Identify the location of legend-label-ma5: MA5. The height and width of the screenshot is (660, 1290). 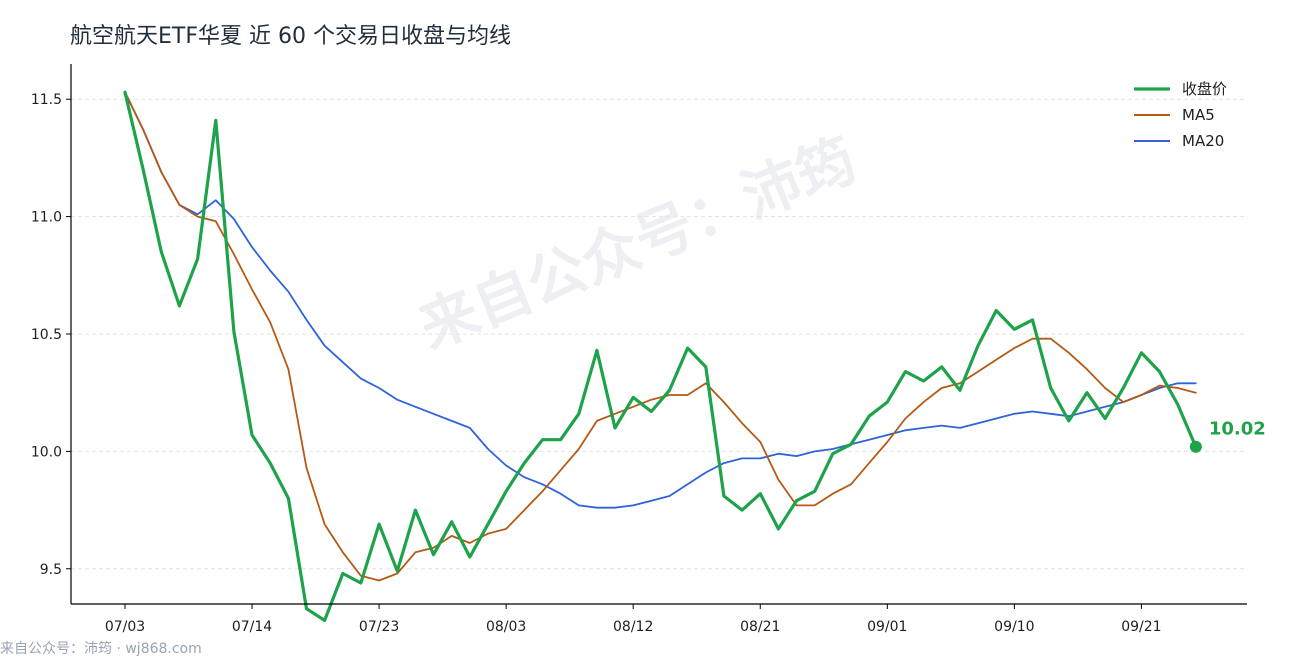
(1198, 115).